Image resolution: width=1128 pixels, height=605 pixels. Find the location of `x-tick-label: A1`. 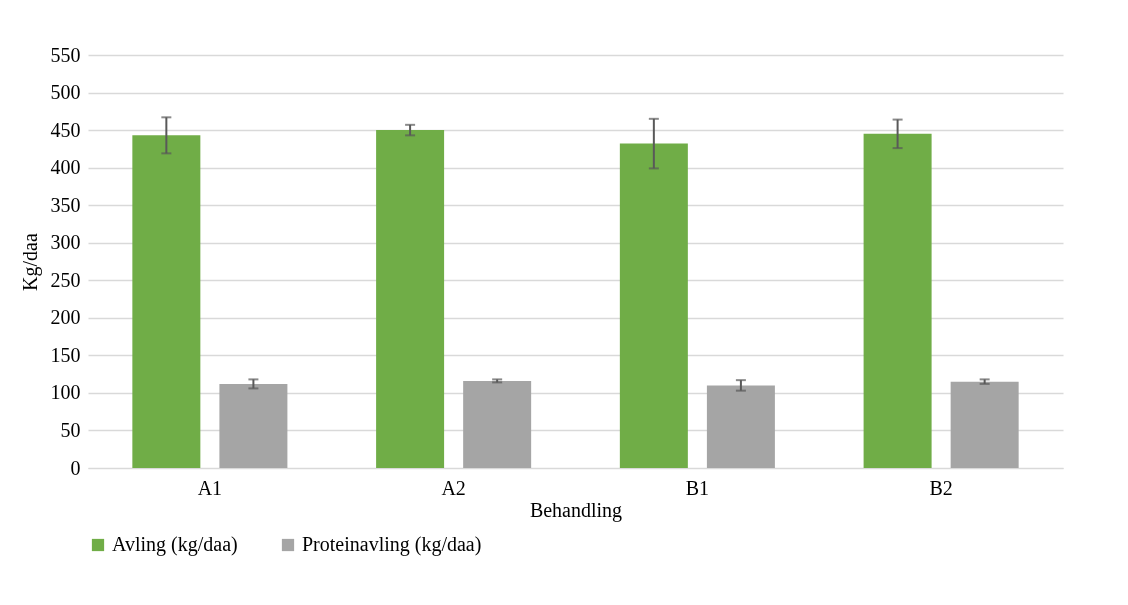

x-tick-label: A1 is located at coordinates (210, 487).